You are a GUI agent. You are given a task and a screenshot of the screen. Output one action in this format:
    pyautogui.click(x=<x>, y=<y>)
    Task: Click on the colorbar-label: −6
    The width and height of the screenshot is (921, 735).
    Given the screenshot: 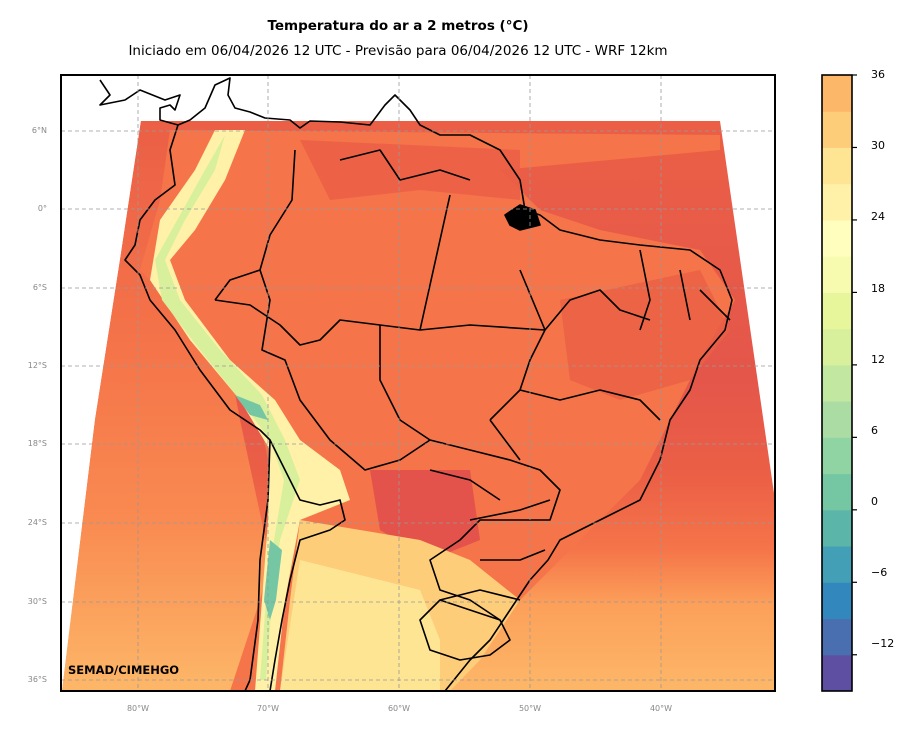 What is the action you would take?
    pyautogui.click(x=879, y=572)
    